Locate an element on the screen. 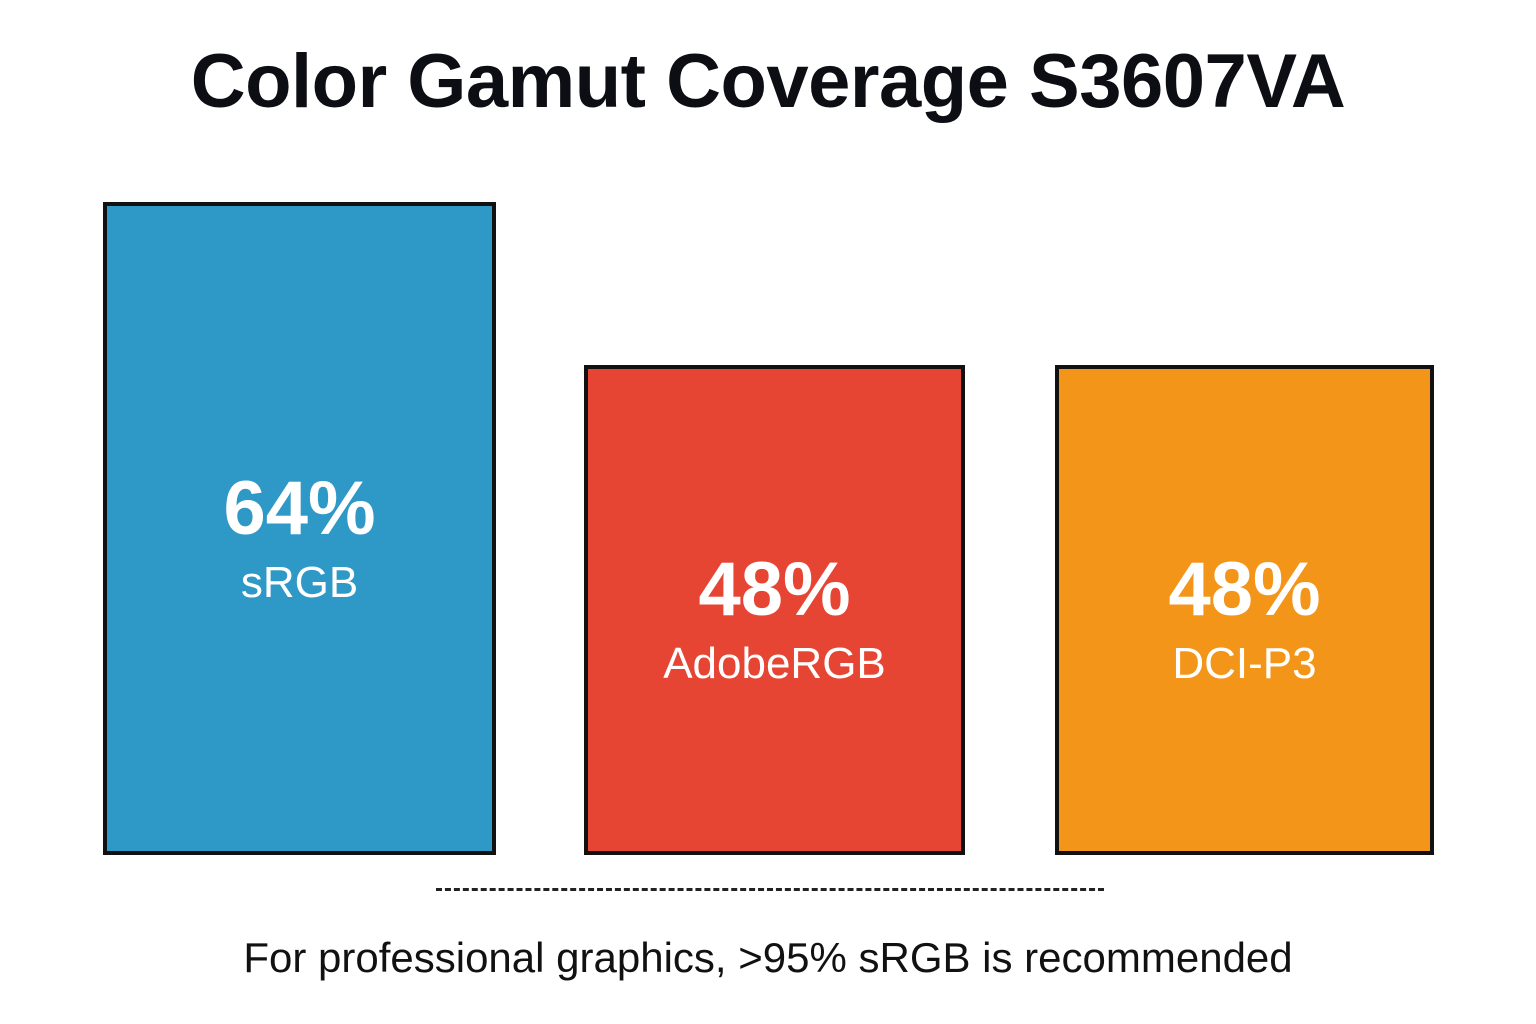 The height and width of the screenshot is (1024, 1536). bar-adobergb: 48% AdobeRGB is located at coordinates (774, 610).